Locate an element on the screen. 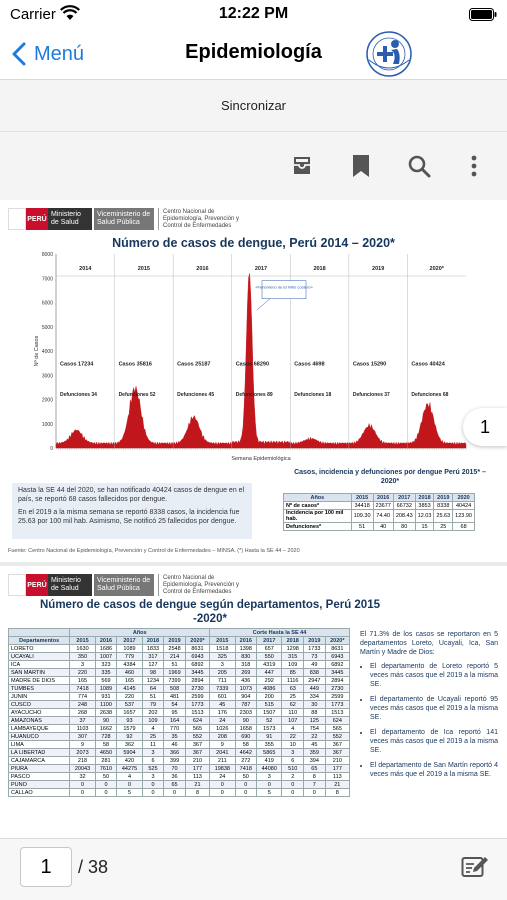 The height and width of the screenshot is (900, 507). table-cell: 624 is located at coordinates (337, 720).